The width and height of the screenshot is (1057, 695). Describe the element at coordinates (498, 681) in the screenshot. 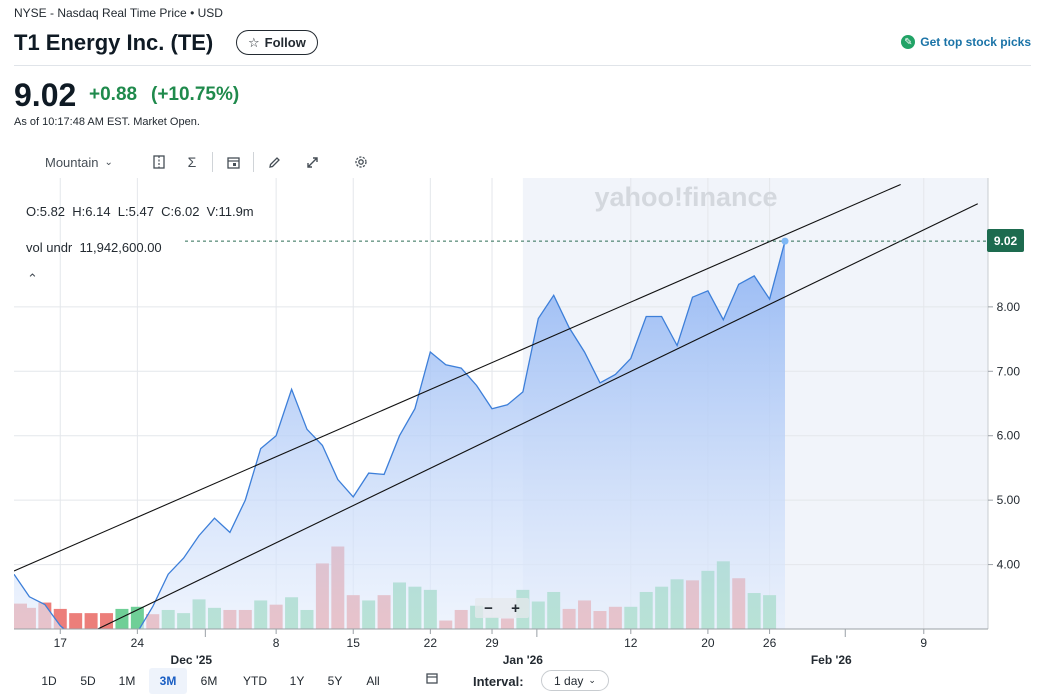

I see `interval-label: Interval:` at that location.